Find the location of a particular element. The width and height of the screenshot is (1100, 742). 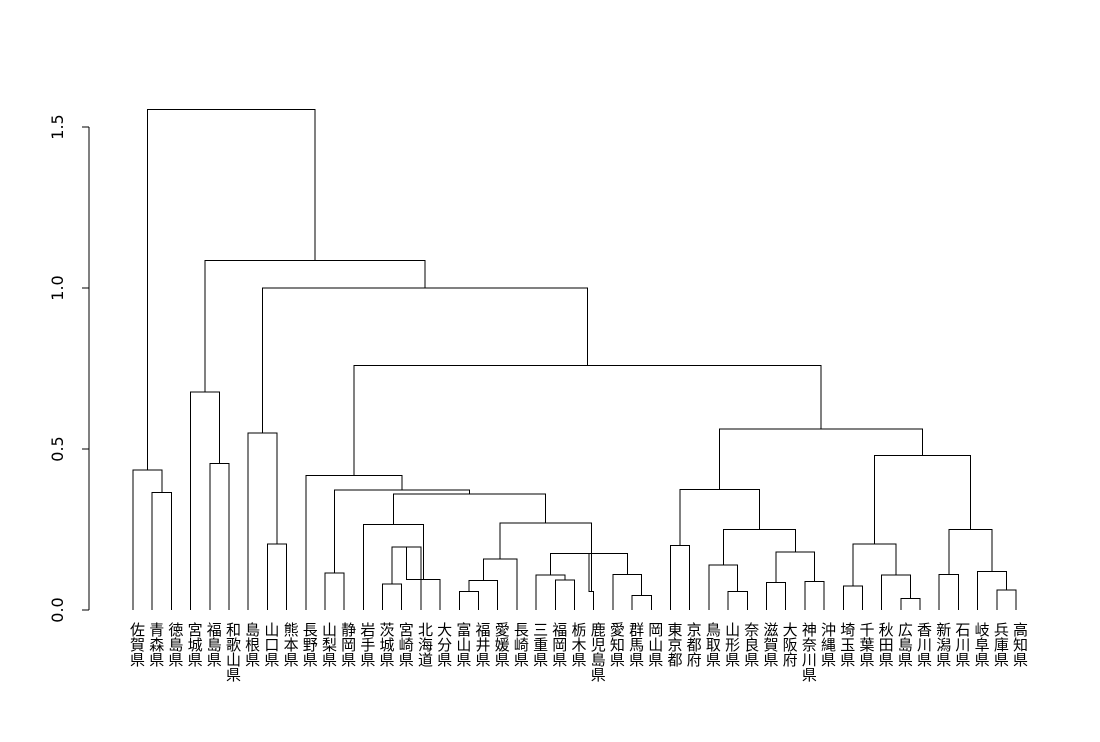

leaf-label: 徳島県 is located at coordinates (175, 644).